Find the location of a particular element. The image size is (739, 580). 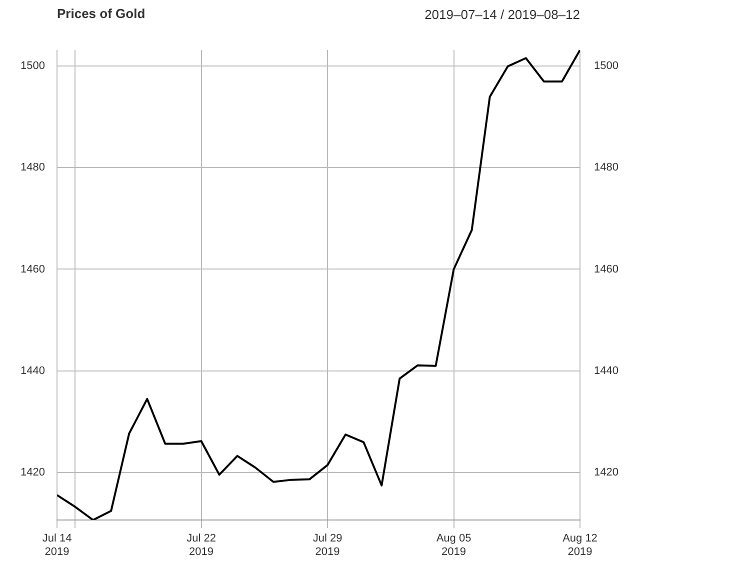

chart-subtitle: 2019–07–14 / 2019–08–12 is located at coordinates (502, 14).